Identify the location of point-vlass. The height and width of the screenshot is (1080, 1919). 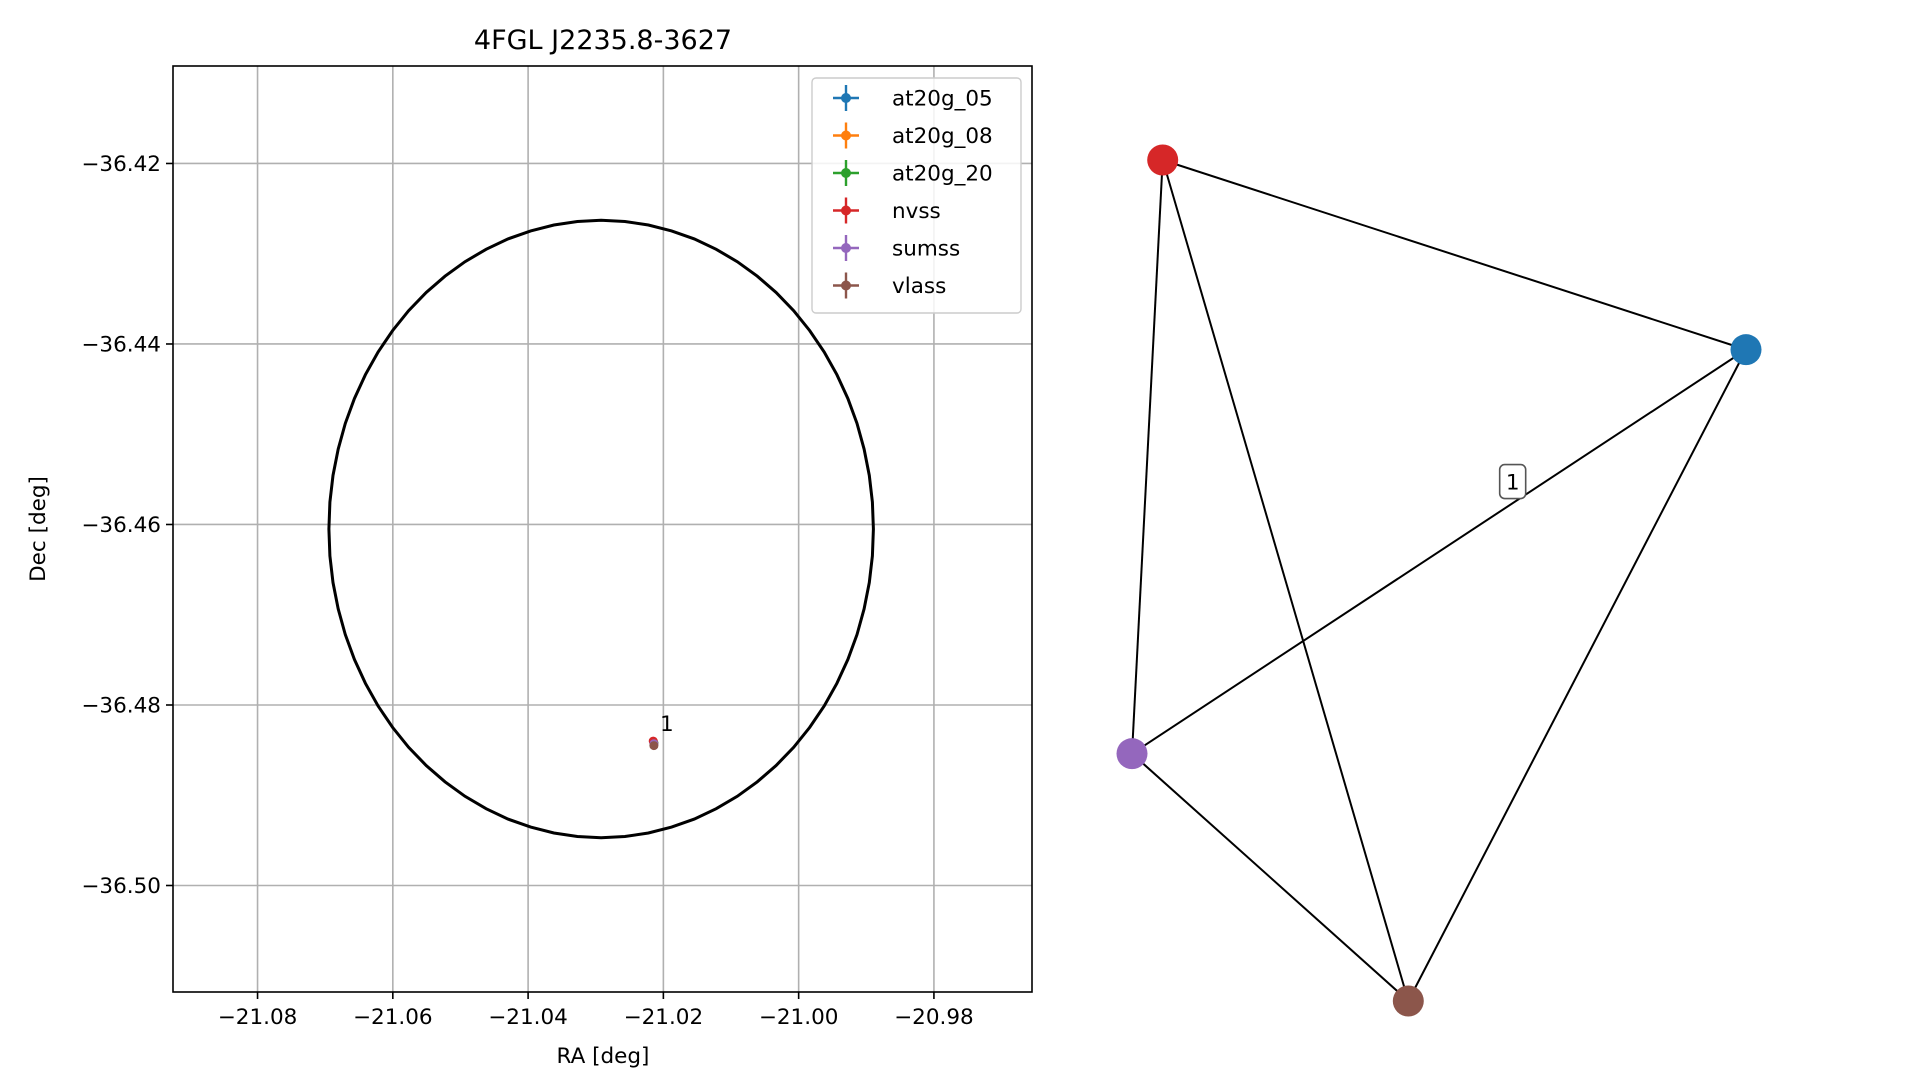
(654, 746).